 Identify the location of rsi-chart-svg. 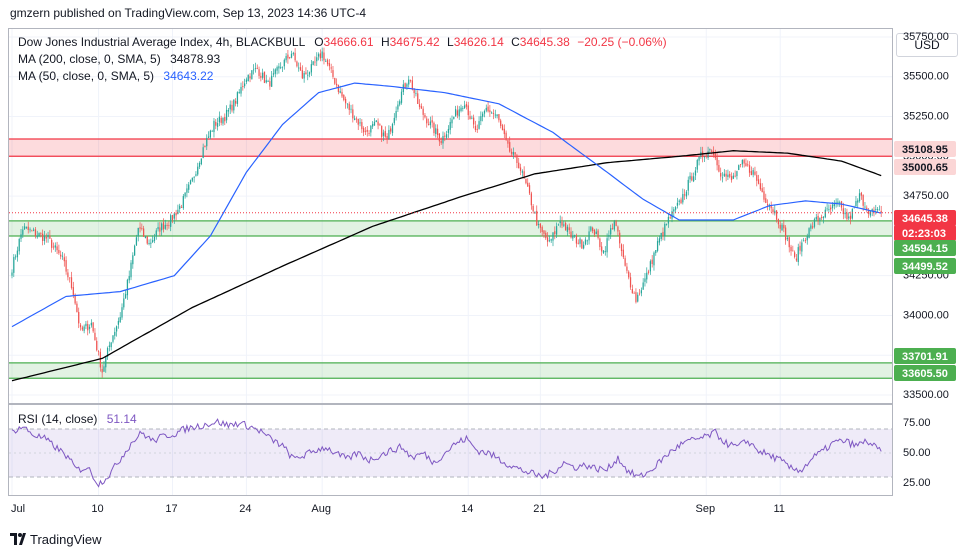
(450, 450).